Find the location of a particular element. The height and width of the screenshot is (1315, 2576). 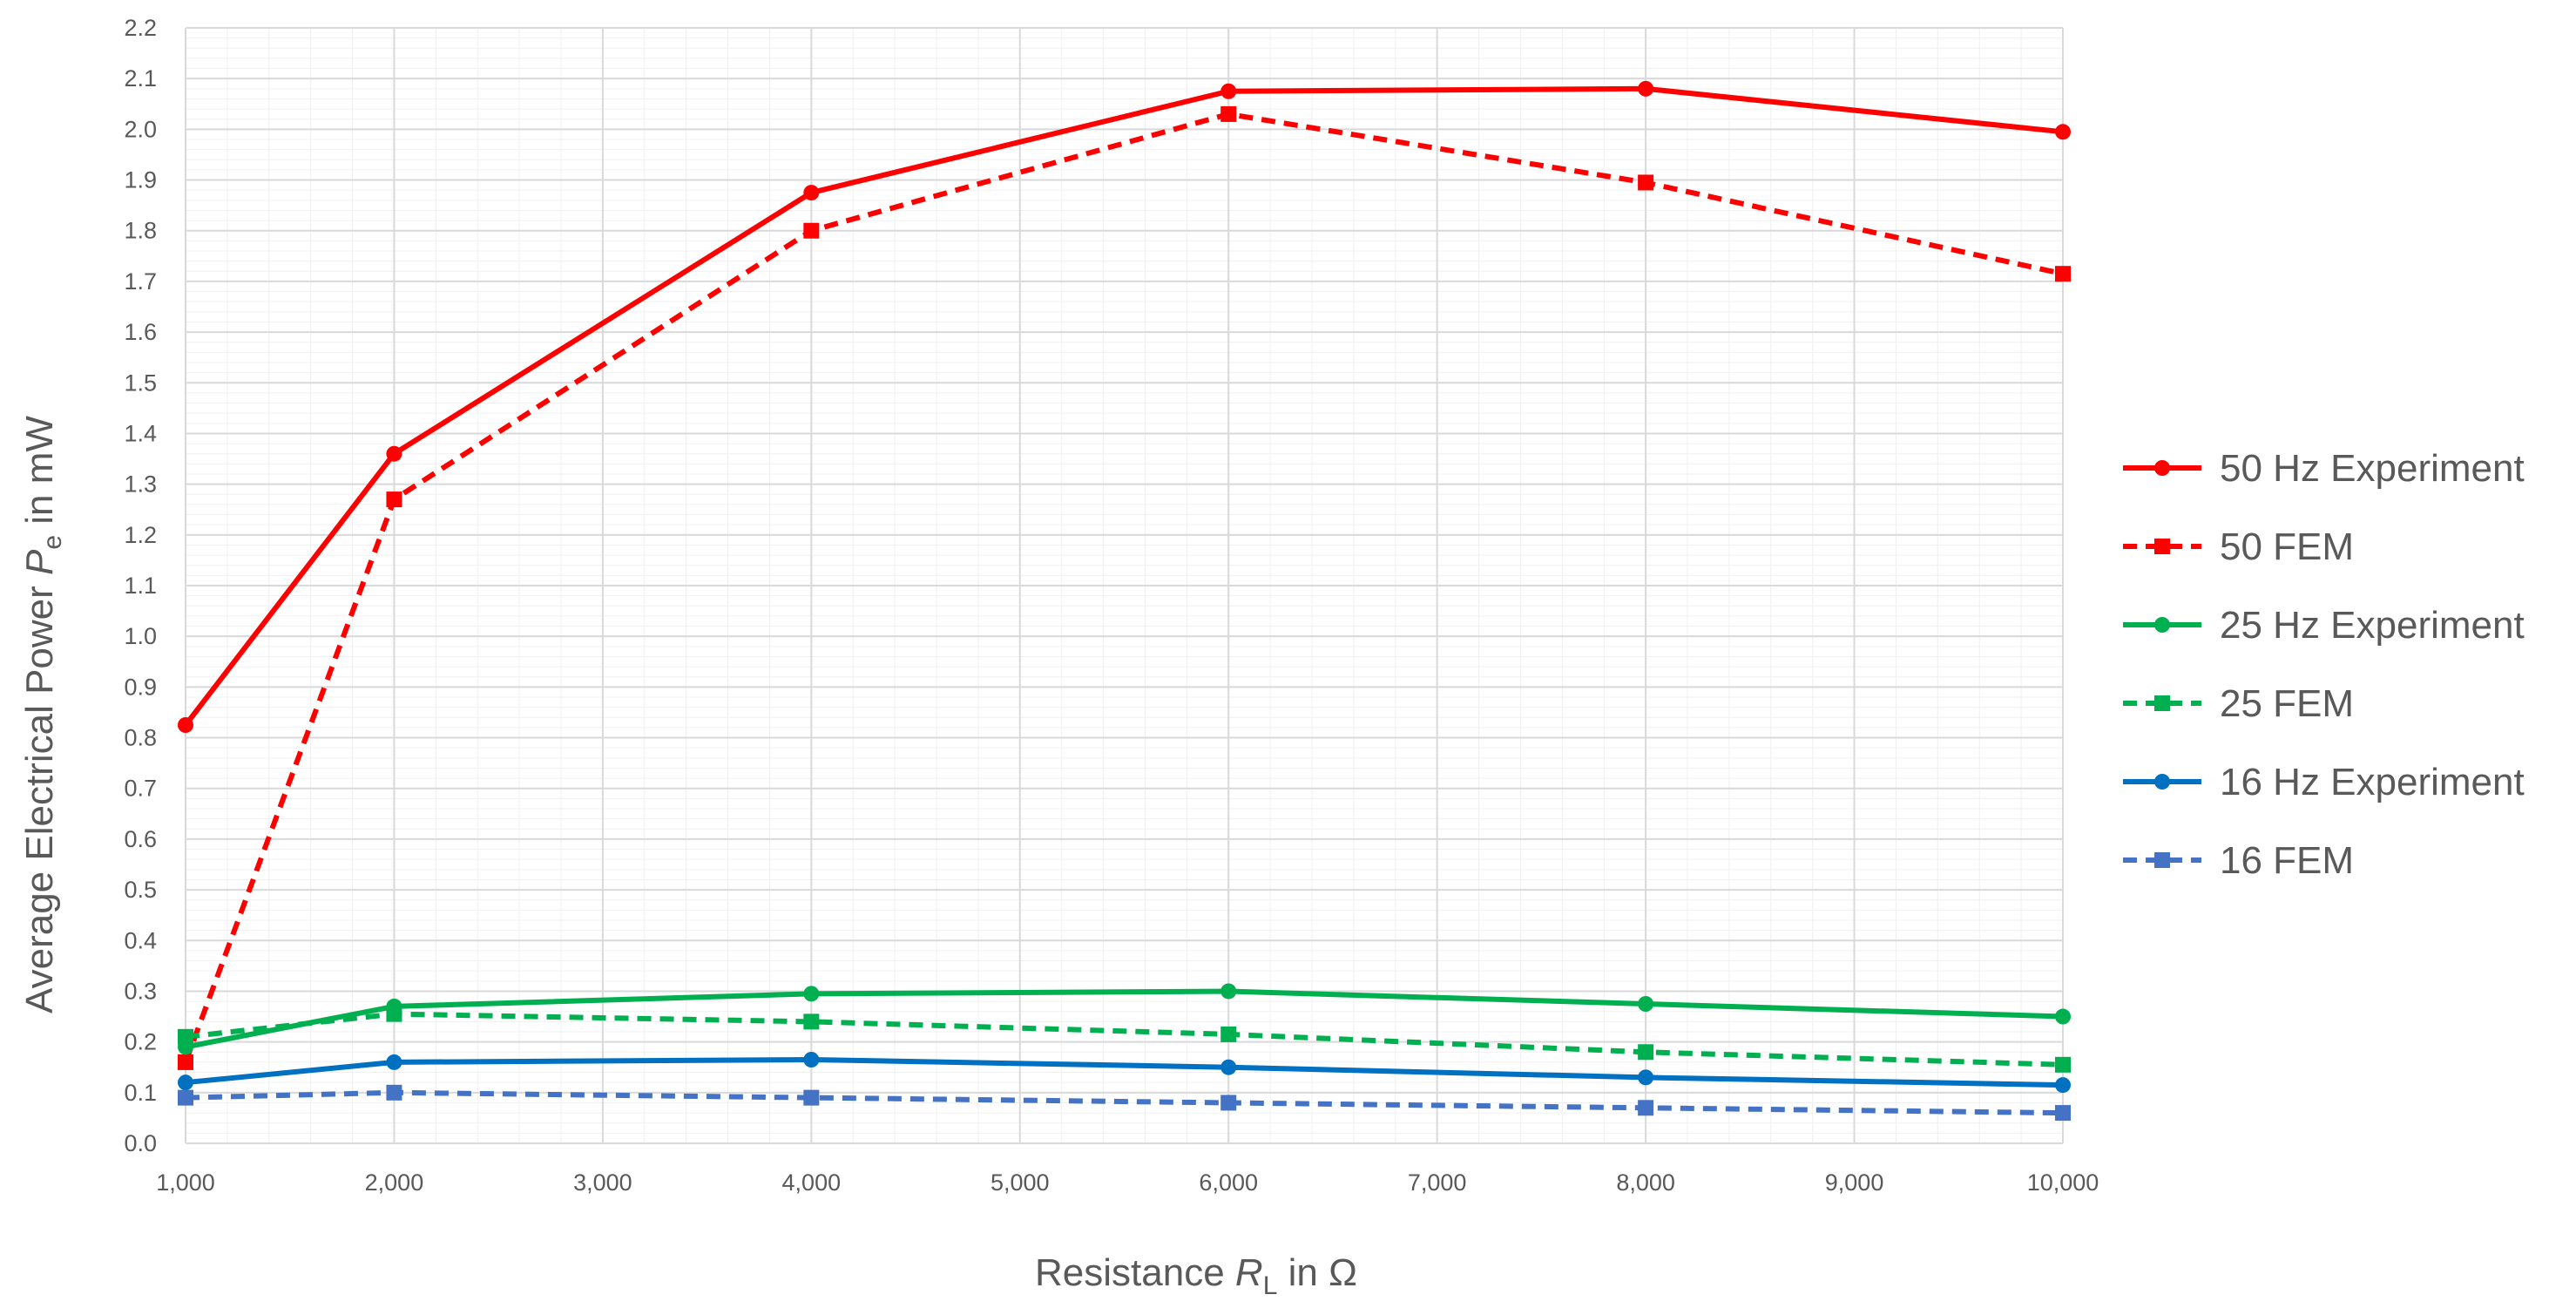

x-tick-label: 2,000 is located at coordinates (394, 1183).